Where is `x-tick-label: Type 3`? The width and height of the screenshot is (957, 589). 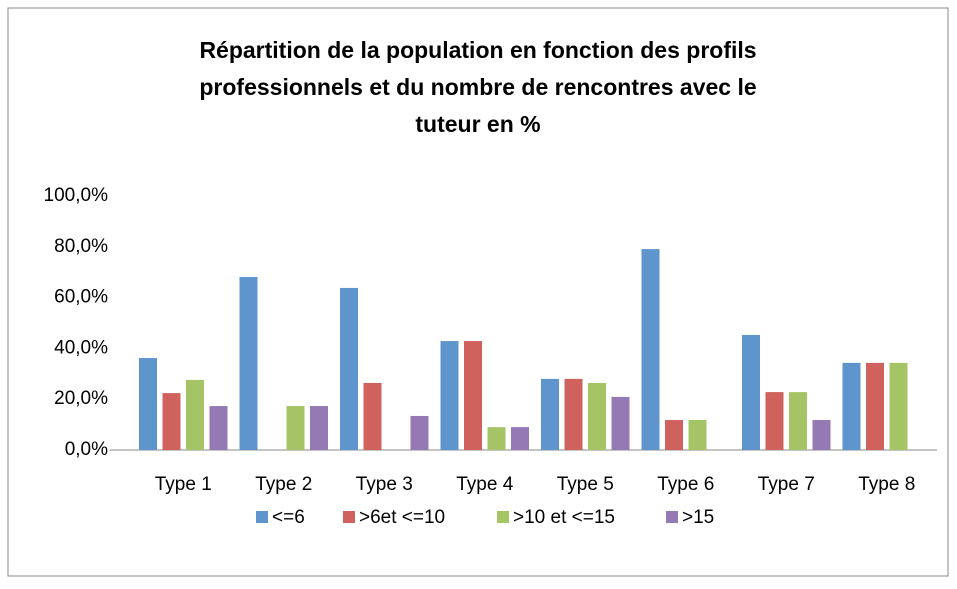 x-tick-label: Type 3 is located at coordinates (384, 484).